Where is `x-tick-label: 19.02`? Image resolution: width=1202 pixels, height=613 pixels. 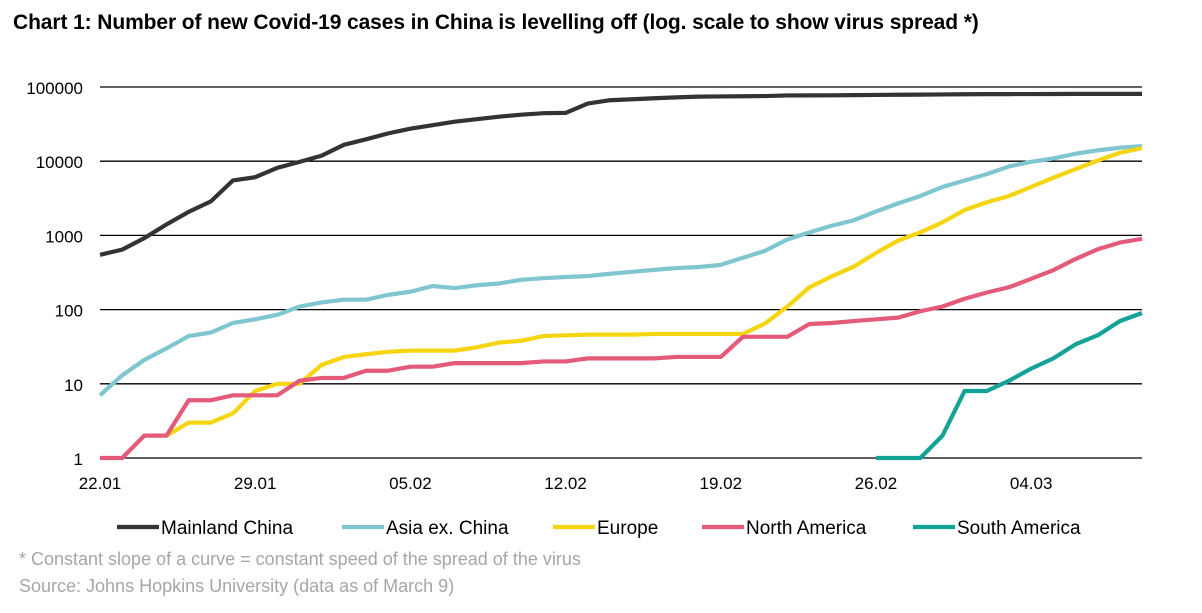
x-tick-label: 19.02 is located at coordinates (720, 483).